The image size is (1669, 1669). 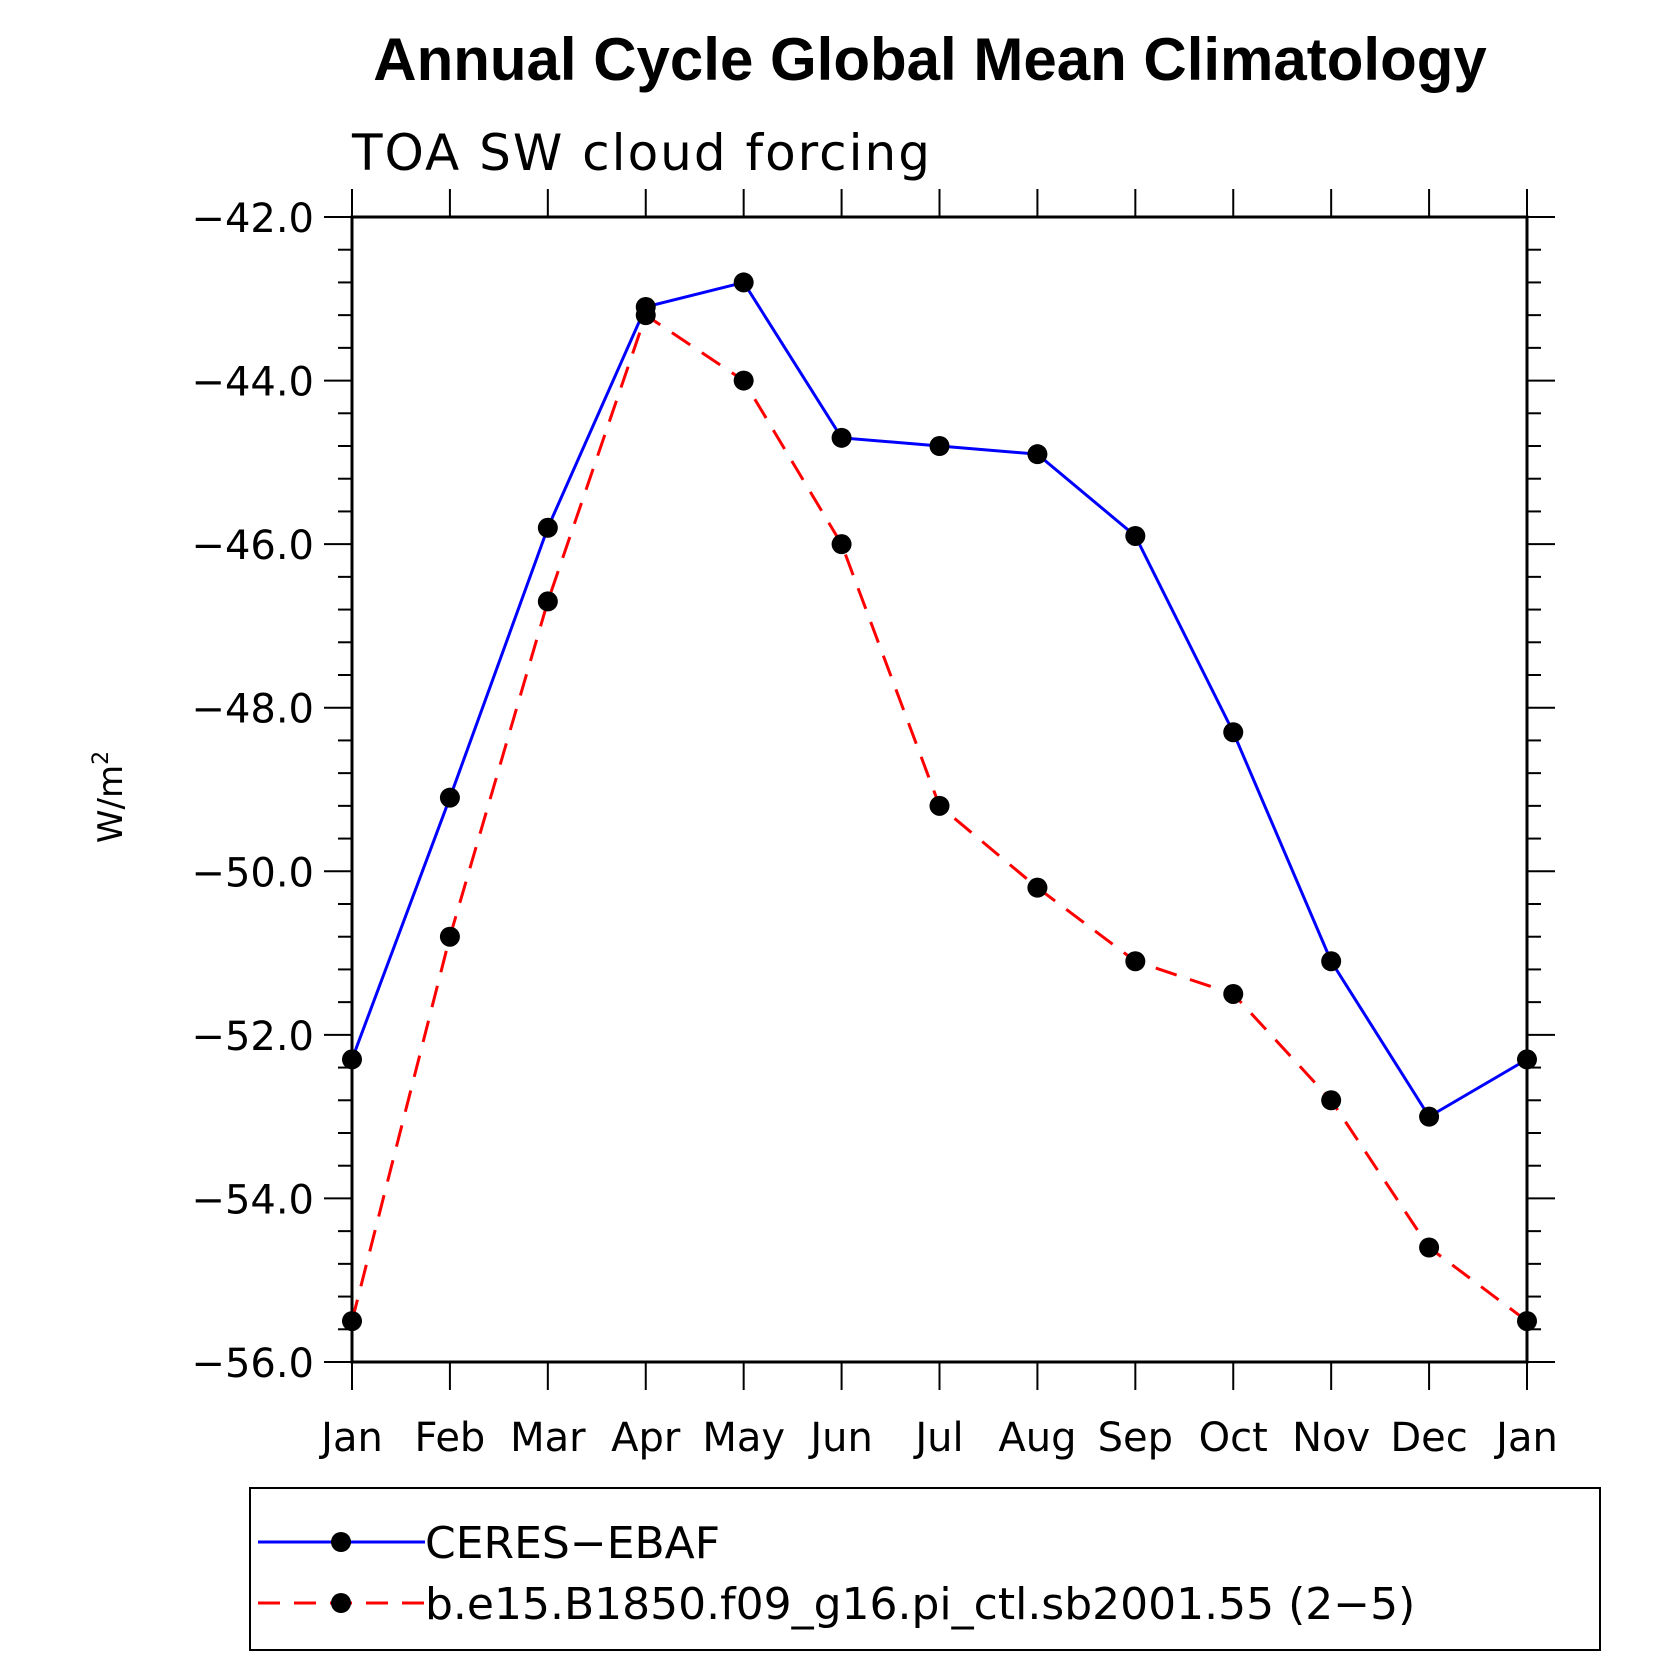 What do you see at coordinates (101, 758) in the screenshot?
I see `y-axis-label-superscript: 2` at bounding box center [101, 758].